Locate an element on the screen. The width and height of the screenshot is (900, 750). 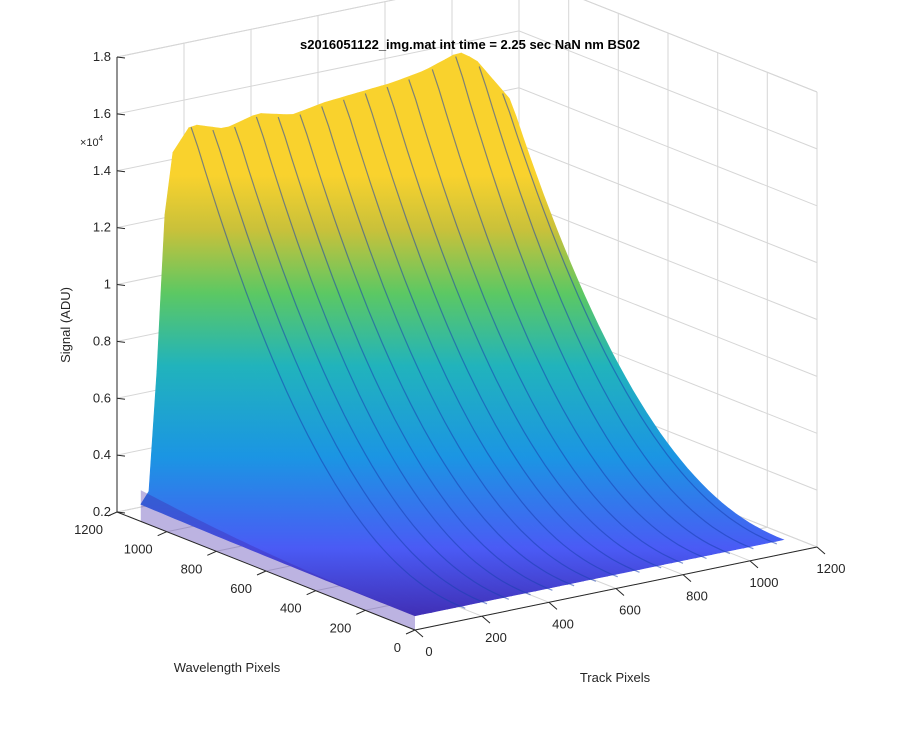
x-tick-label: 400 is located at coordinates (563, 623).